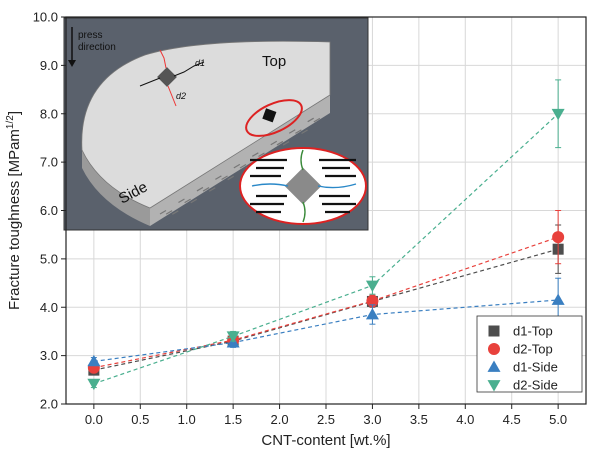 This screenshot has height=465, width=600. Describe the element at coordinates (49, 65) in the screenshot. I see `y-tick-label: 9.0` at that location.